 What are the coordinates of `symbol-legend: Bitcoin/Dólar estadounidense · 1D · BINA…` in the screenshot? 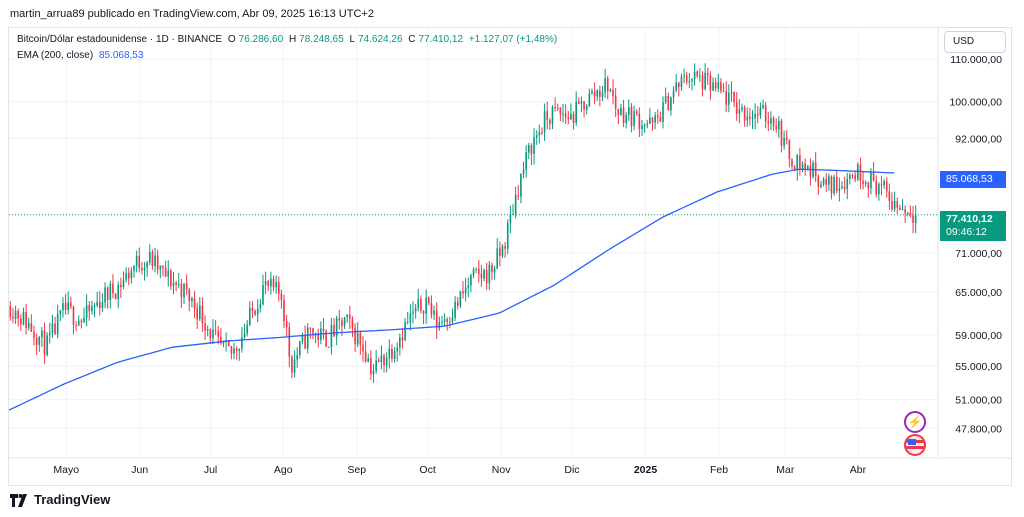 It's located at (288, 39).